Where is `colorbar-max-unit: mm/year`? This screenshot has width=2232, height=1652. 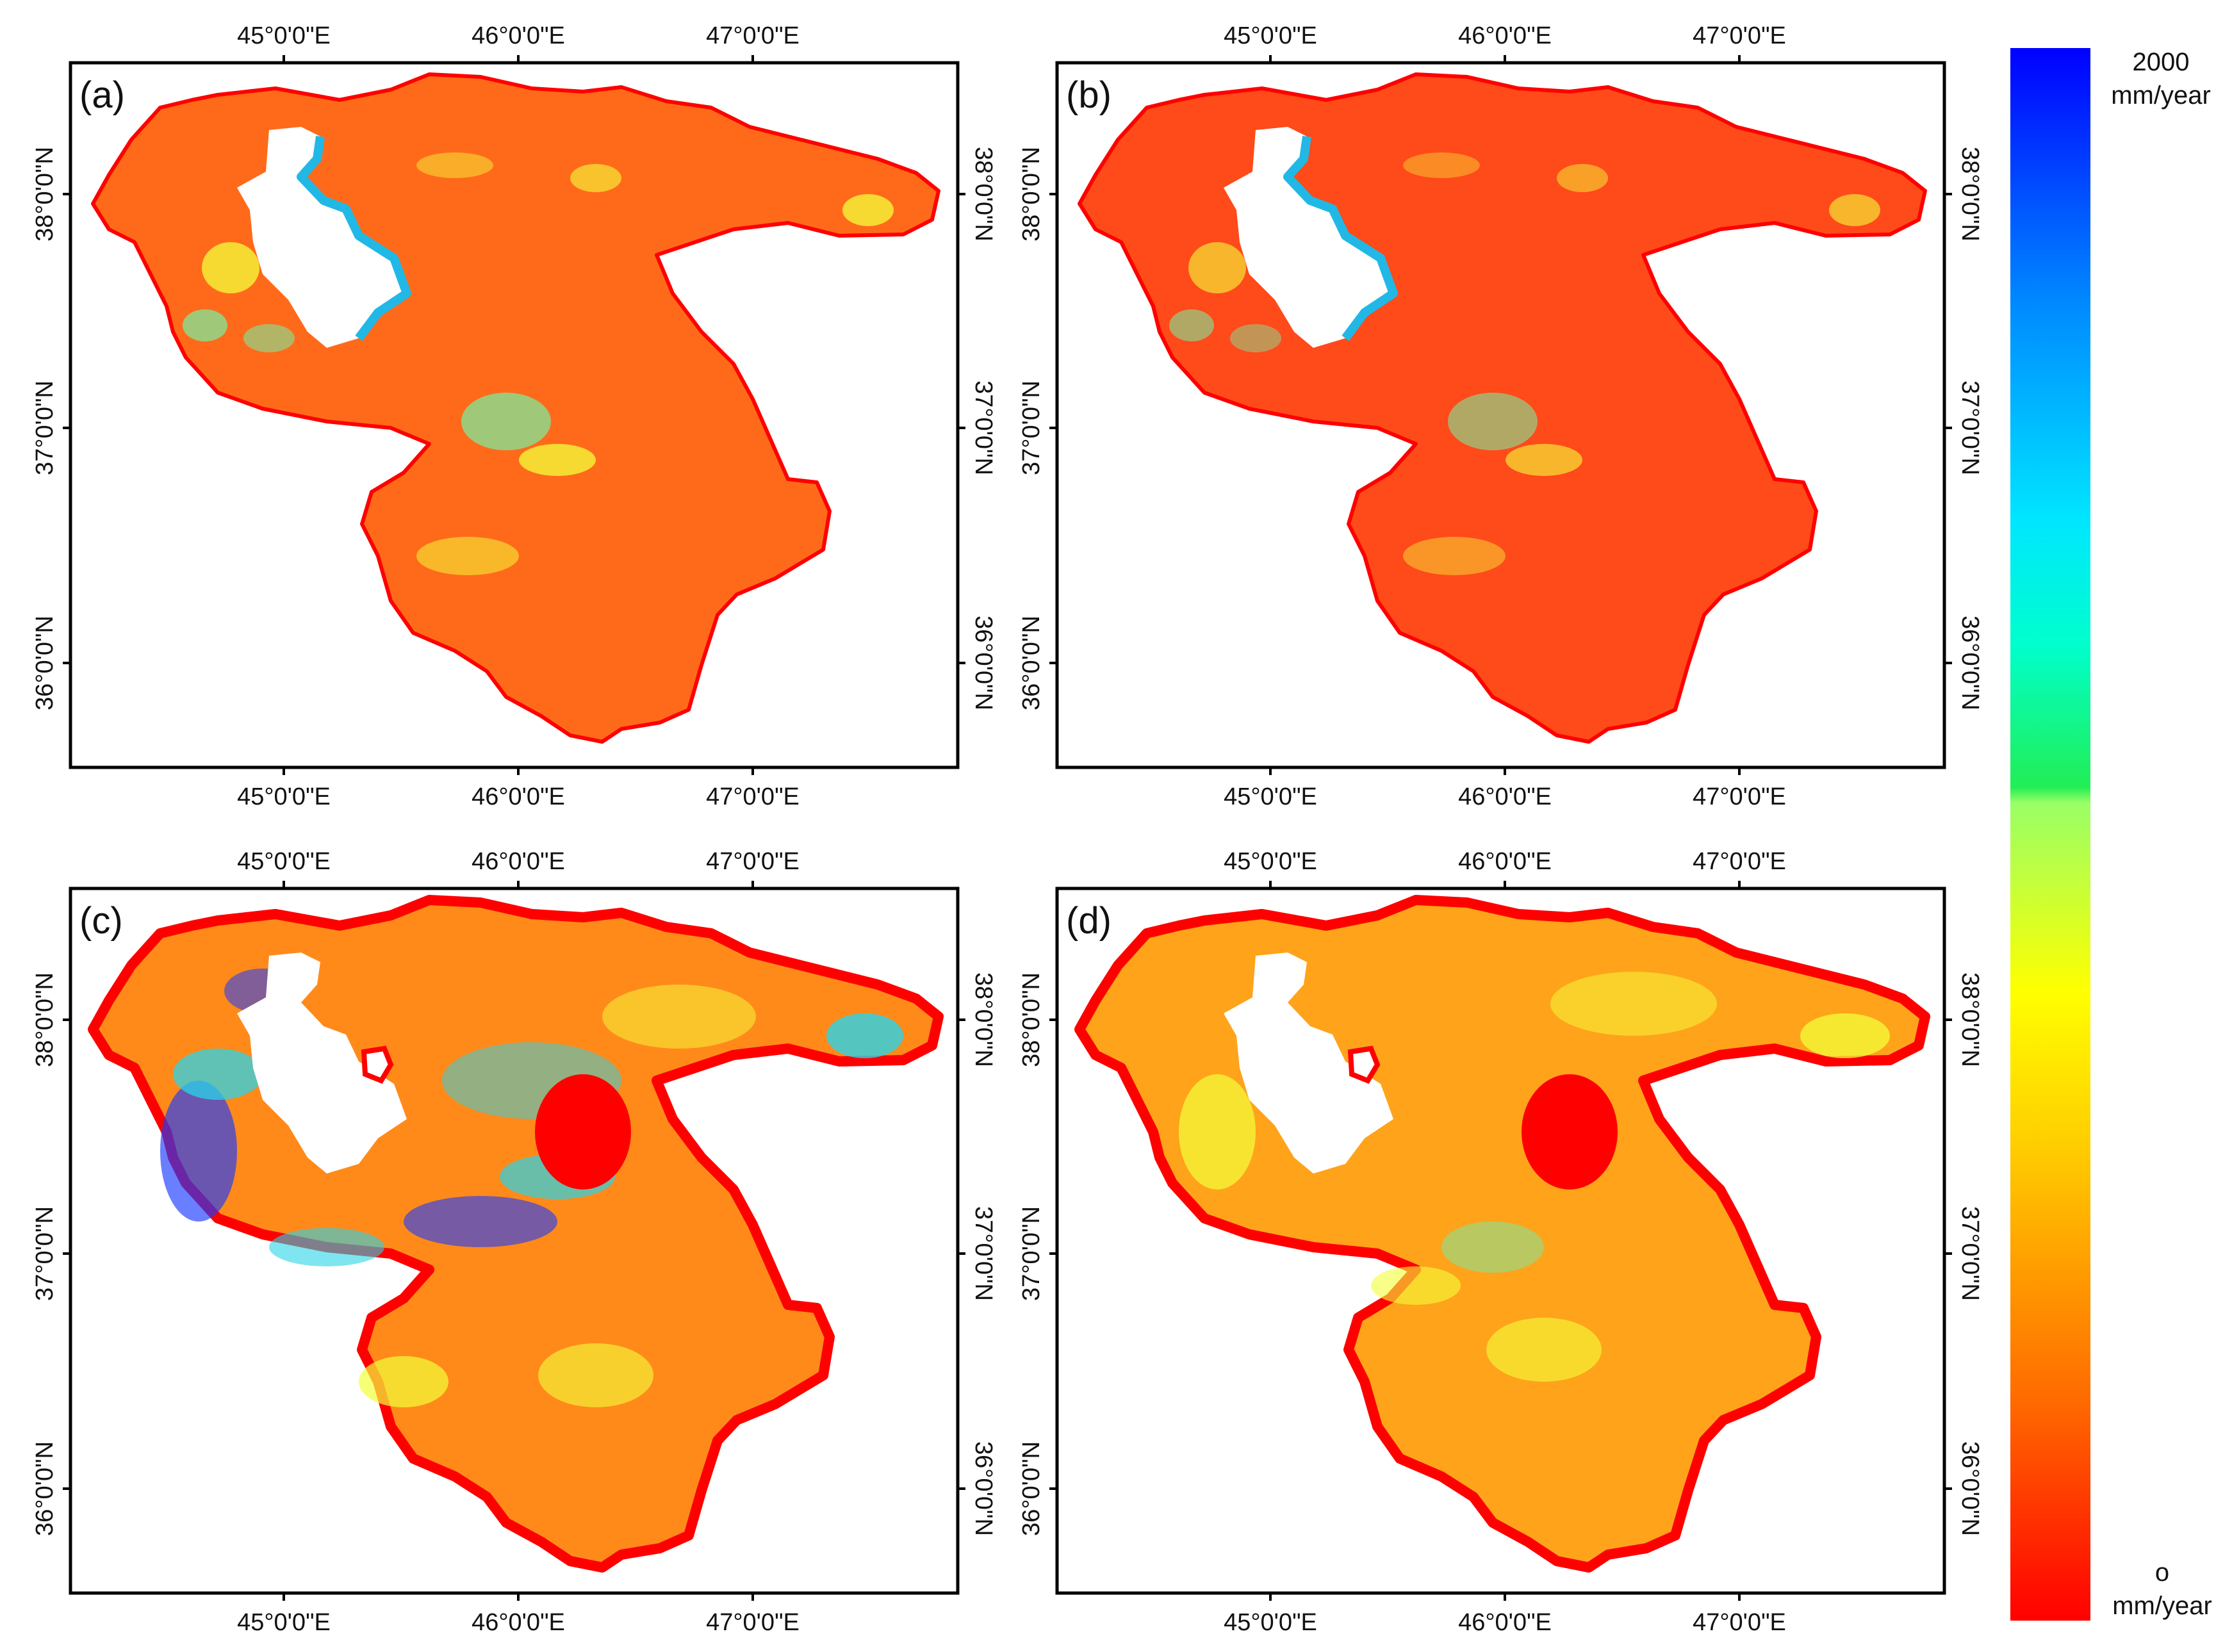 colorbar-max-unit: mm/year is located at coordinates (2161, 95).